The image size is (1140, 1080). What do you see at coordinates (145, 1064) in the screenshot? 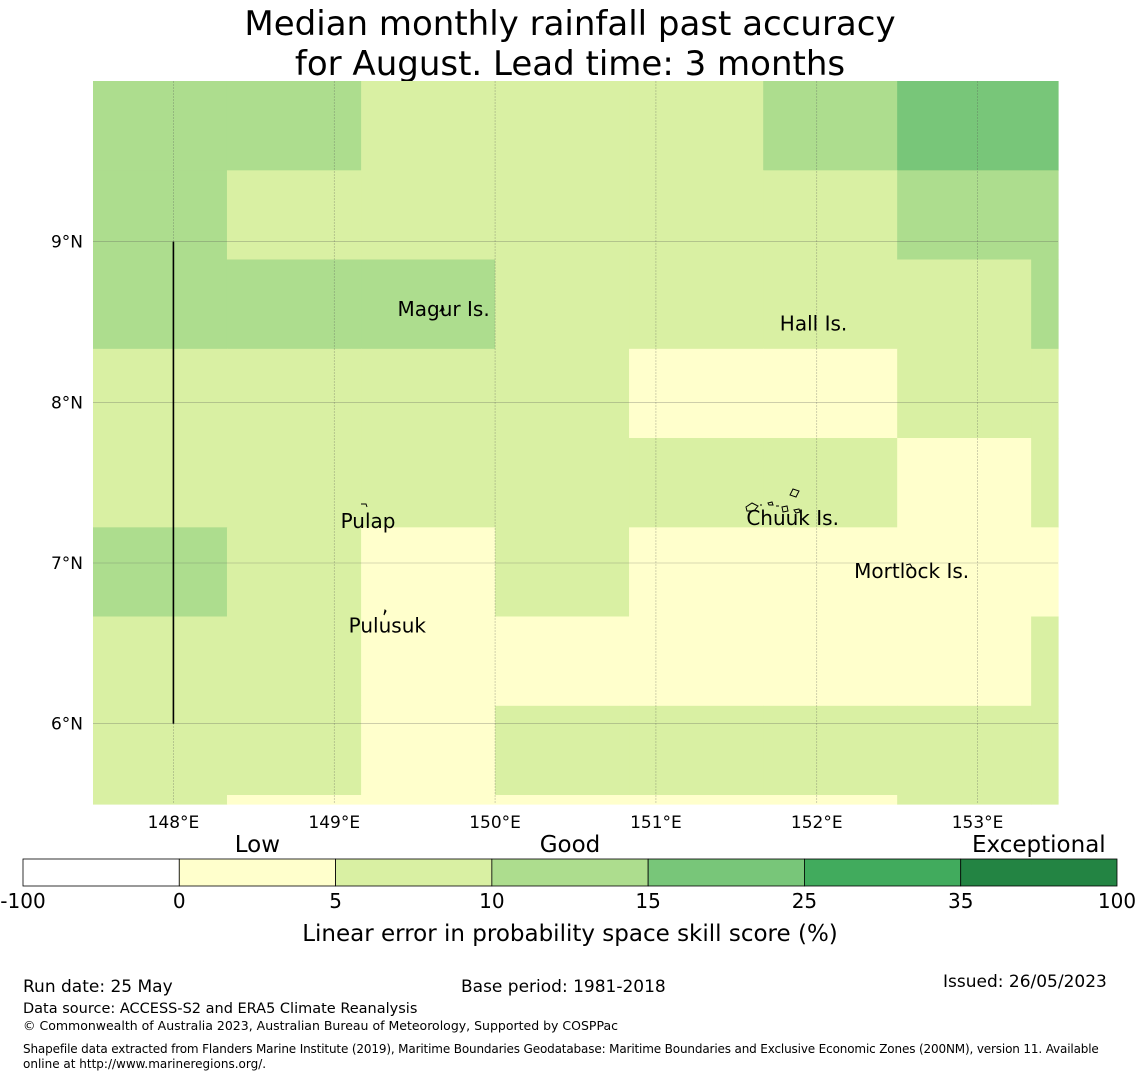
I see `shapefile-credit-line2: online at http://www.marineregions.org/.` at bounding box center [145, 1064].